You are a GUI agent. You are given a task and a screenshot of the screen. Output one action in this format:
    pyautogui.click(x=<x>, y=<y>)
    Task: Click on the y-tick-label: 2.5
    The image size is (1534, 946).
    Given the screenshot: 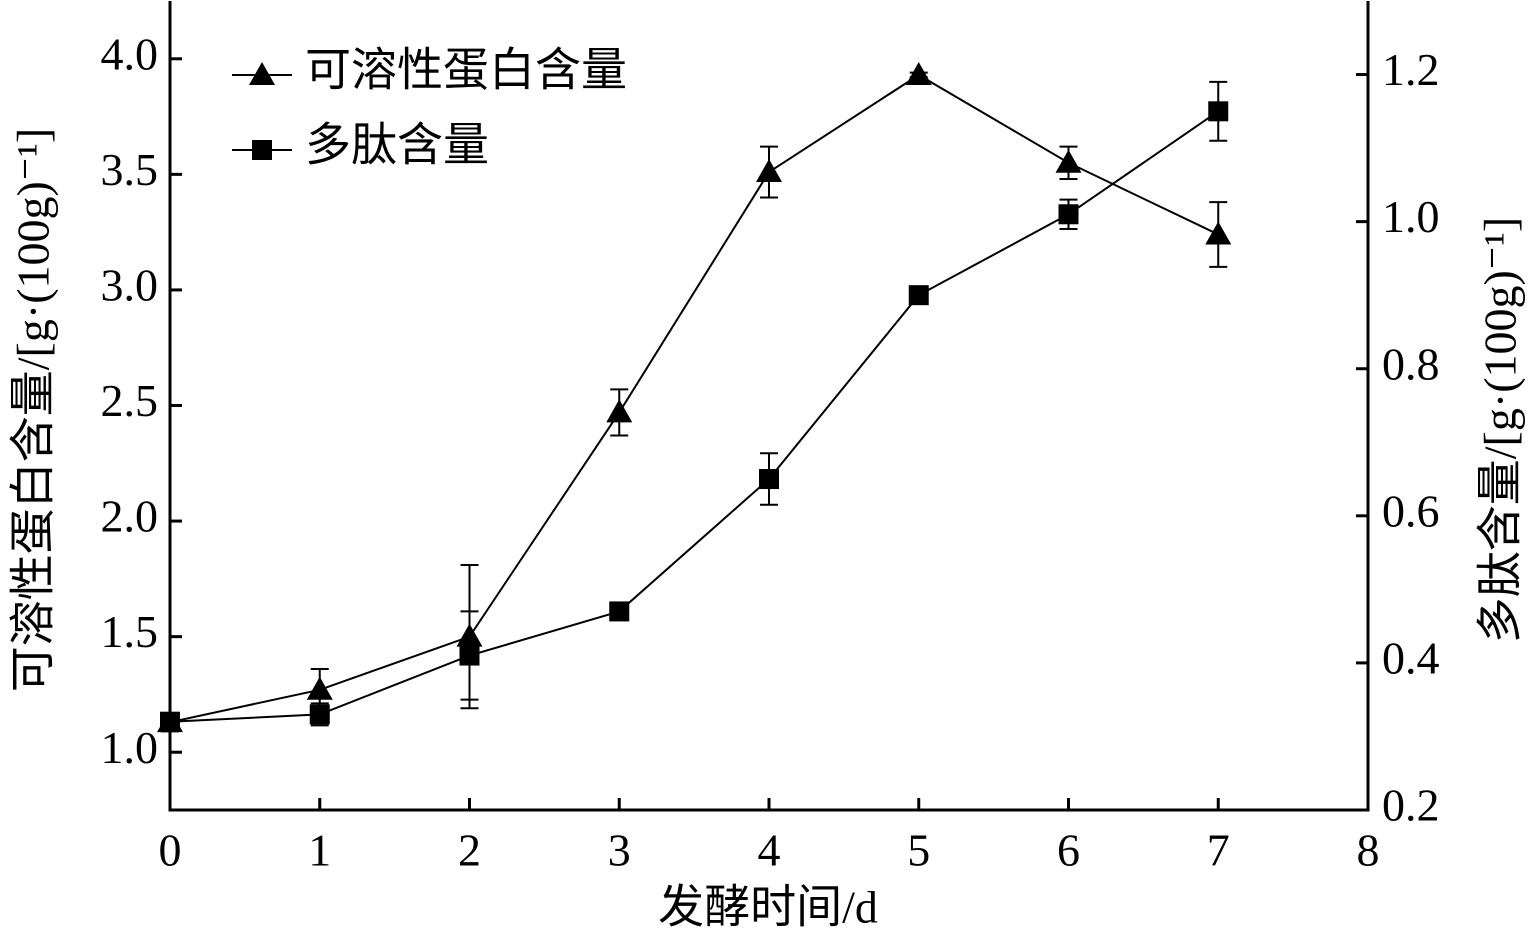 What is the action you would take?
    pyautogui.click(x=130, y=400)
    